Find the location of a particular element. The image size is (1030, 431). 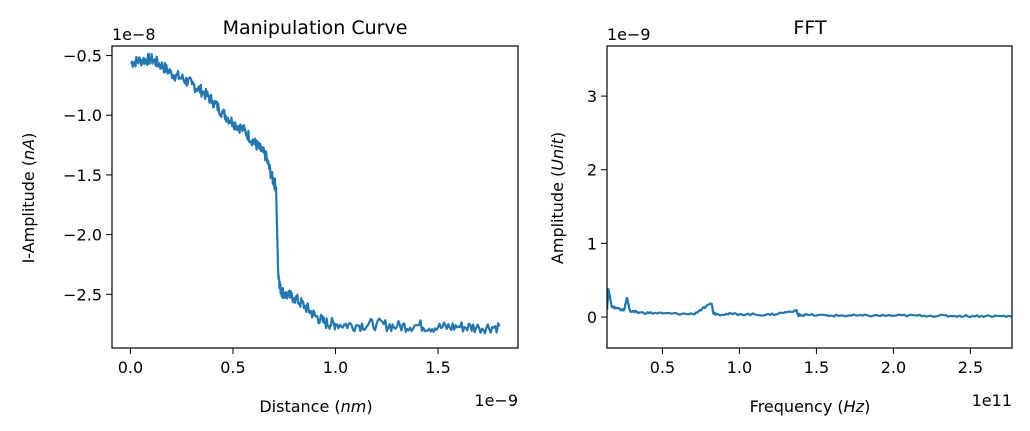

x-axis-label: Distance (nm) is located at coordinates (315, 406).